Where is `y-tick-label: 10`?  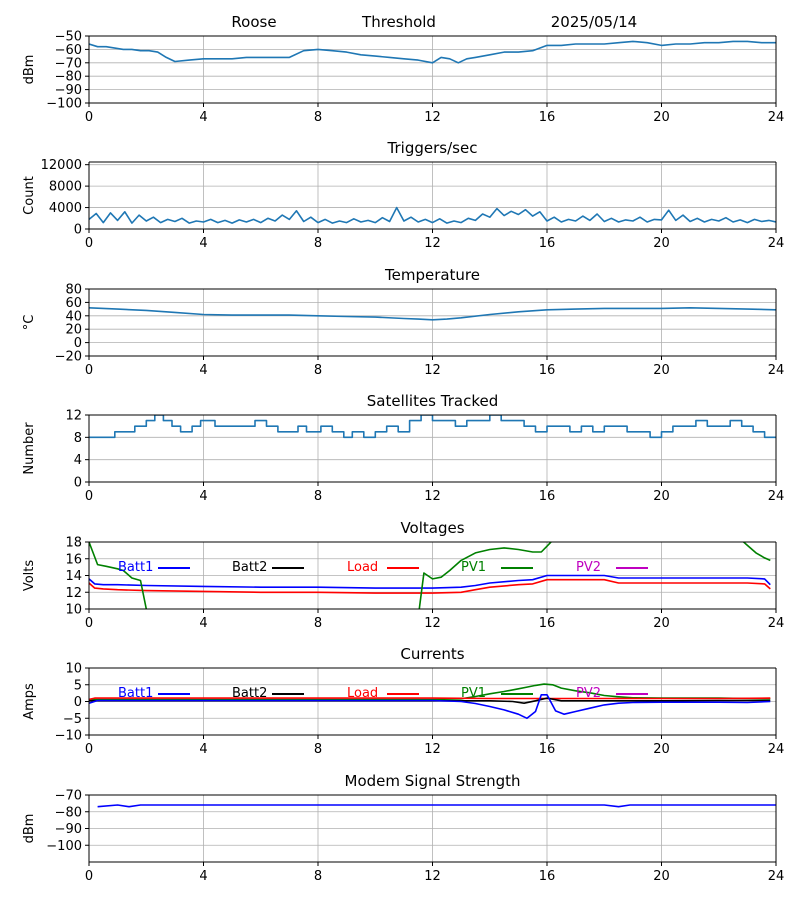 y-tick-label: 10 is located at coordinates (73, 610).